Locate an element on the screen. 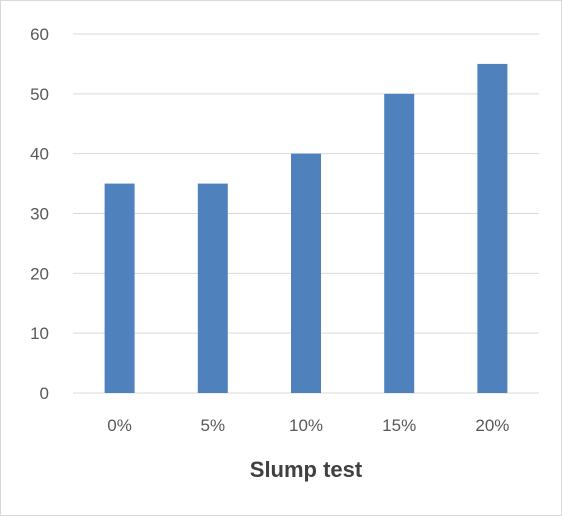 This screenshot has width=562, height=516. bar-20% is located at coordinates (492, 228).